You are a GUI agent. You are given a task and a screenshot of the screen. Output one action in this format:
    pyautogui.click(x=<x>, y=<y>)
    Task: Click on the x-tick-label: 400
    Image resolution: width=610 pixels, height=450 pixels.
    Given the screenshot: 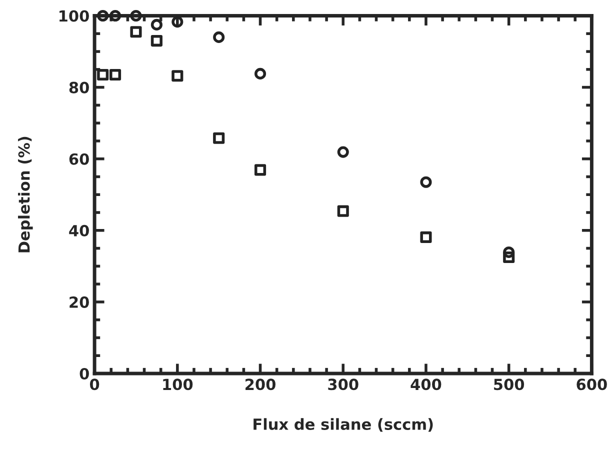 What is the action you would take?
    pyautogui.click(x=426, y=384)
    